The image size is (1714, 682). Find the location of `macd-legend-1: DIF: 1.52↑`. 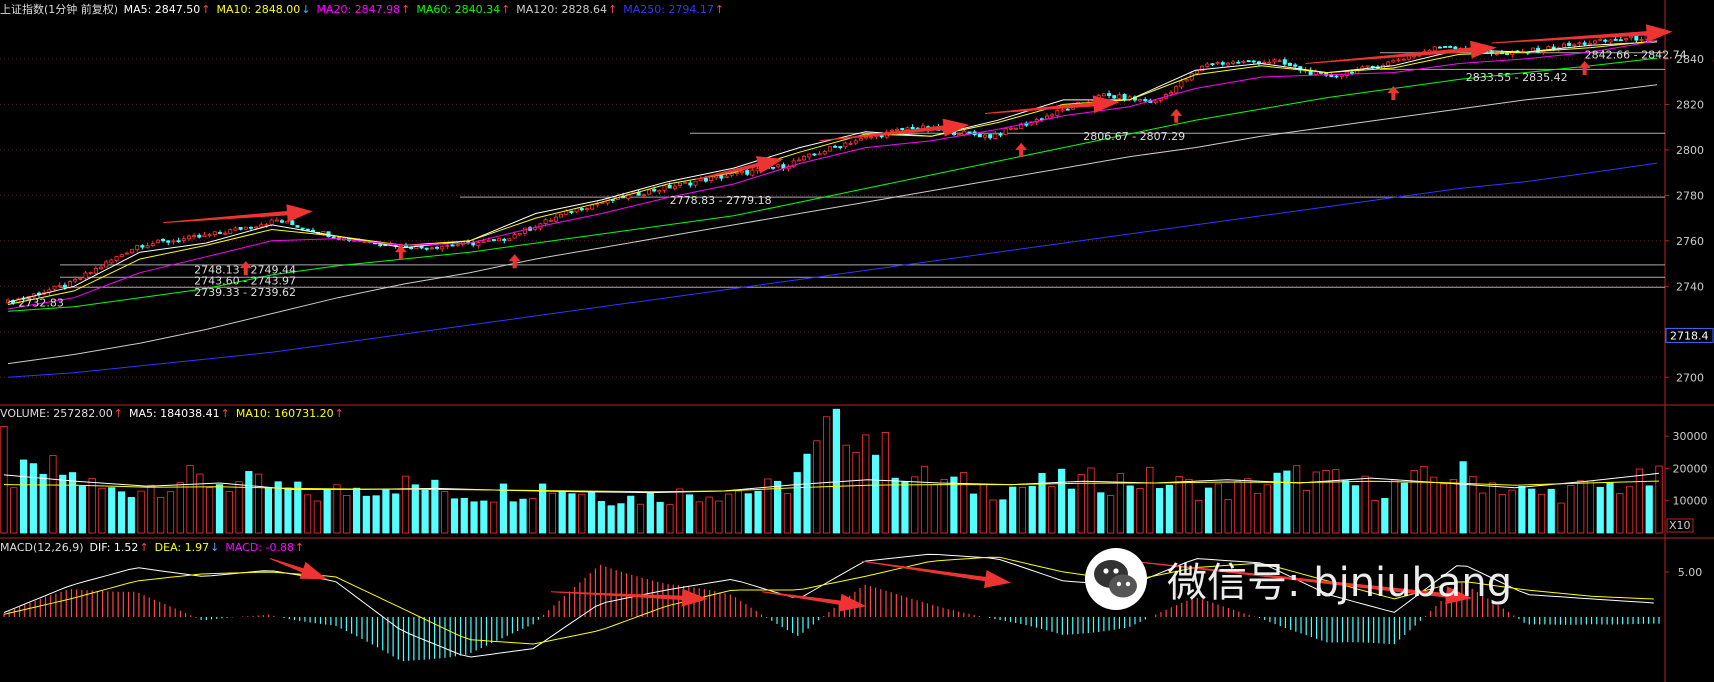

macd-legend-1: DIF: 1.52↑ is located at coordinates (119, 547).